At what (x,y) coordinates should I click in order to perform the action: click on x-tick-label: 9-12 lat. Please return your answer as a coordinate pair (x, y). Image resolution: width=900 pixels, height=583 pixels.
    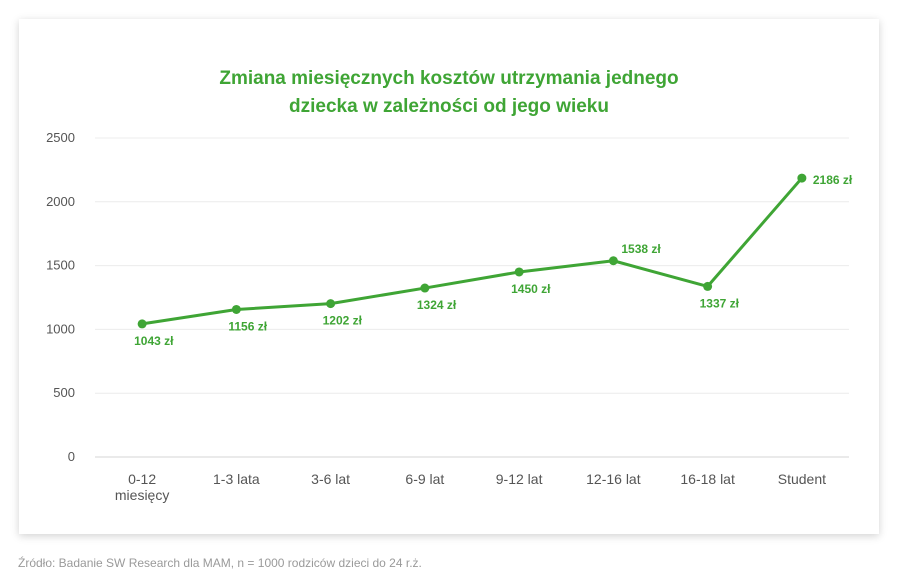
    Looking at the image, I should click on (519, 479).